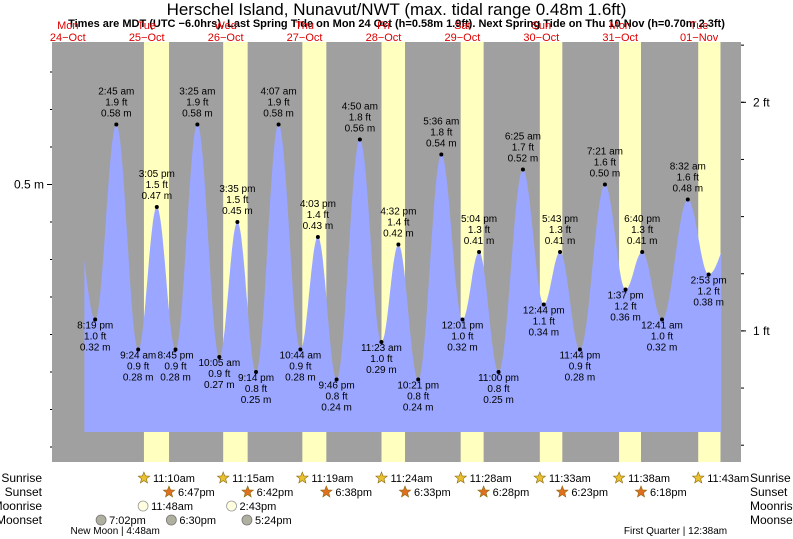 This screenshot has width=793, height=539. I want to click on sunset-time: 6:38pm, so click(353, 493).